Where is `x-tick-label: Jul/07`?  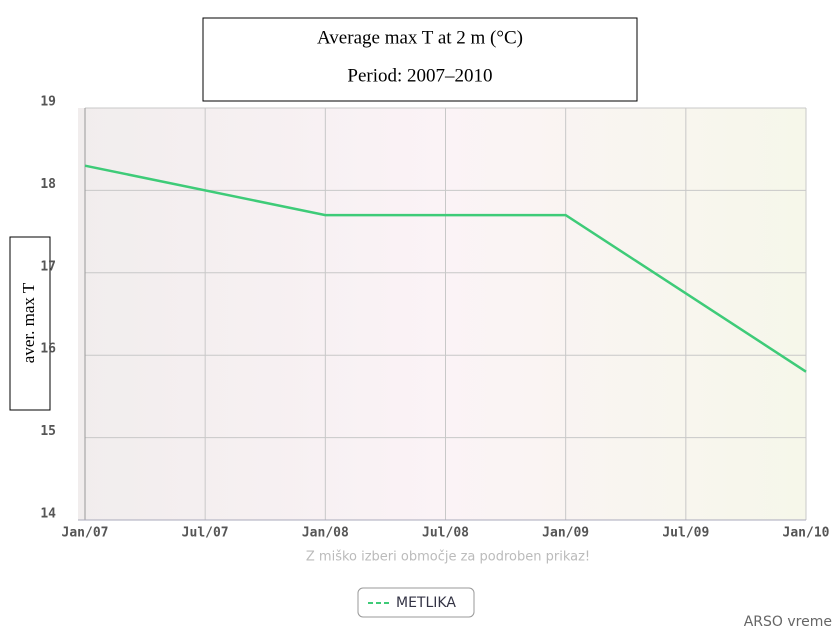
x-tick-label: Jul/07 is located at coordinates (205, 533).